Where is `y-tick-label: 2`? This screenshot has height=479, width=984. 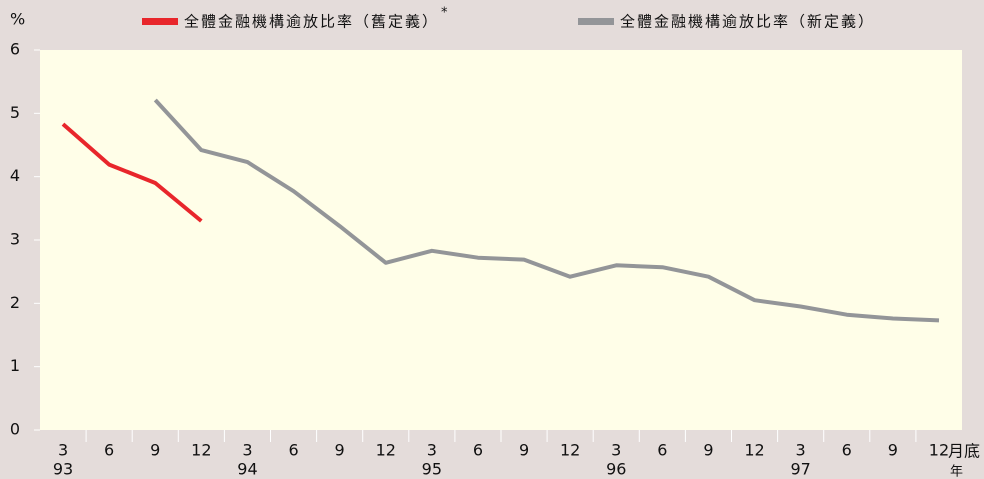 y-tick-label: 2 is located at coordinates (15, 302).